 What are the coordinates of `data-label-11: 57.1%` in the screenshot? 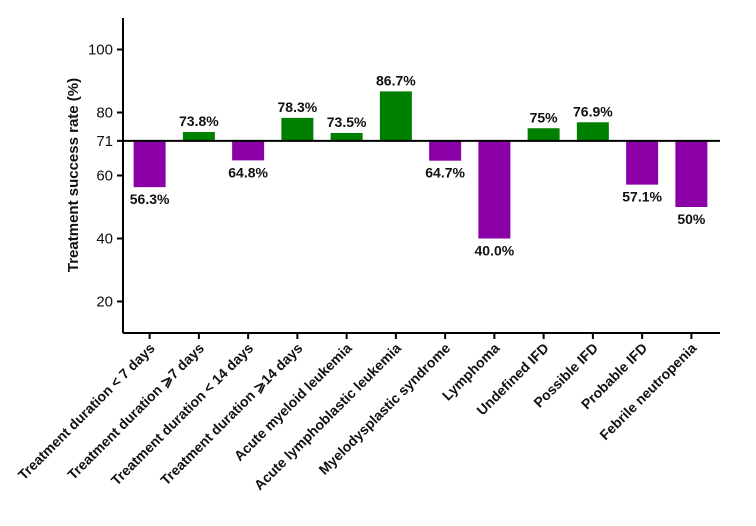 It's located at (642, 197).